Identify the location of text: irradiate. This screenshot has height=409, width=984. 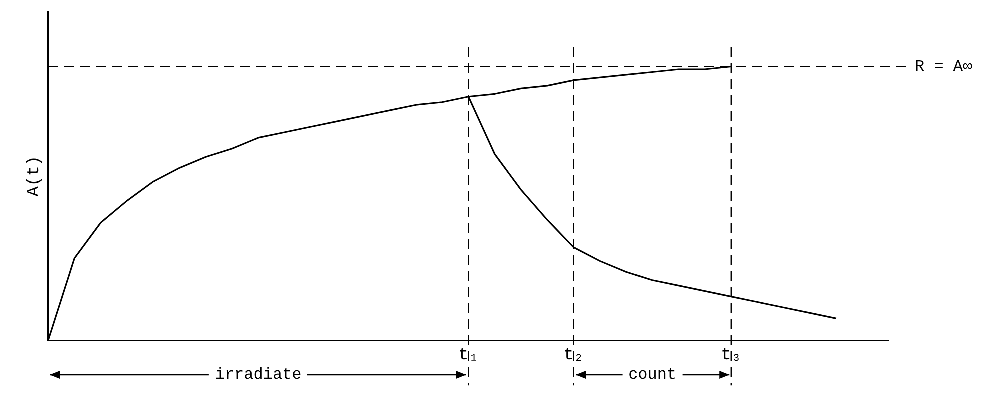
(258, 375).